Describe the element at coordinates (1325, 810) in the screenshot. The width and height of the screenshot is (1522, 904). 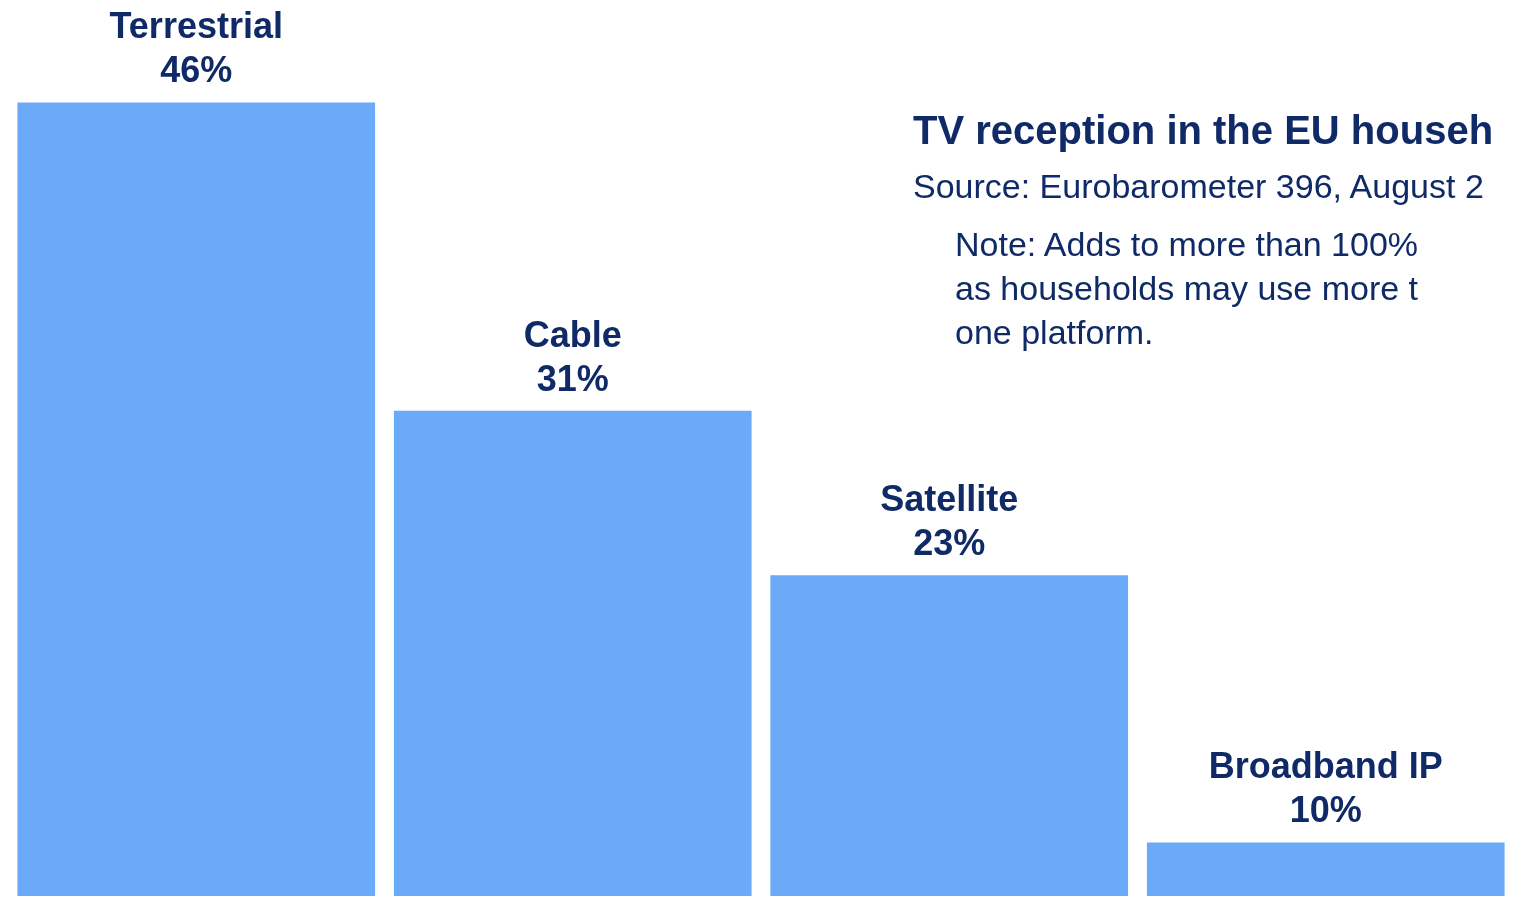
I see `data-label: 10%` at that location.